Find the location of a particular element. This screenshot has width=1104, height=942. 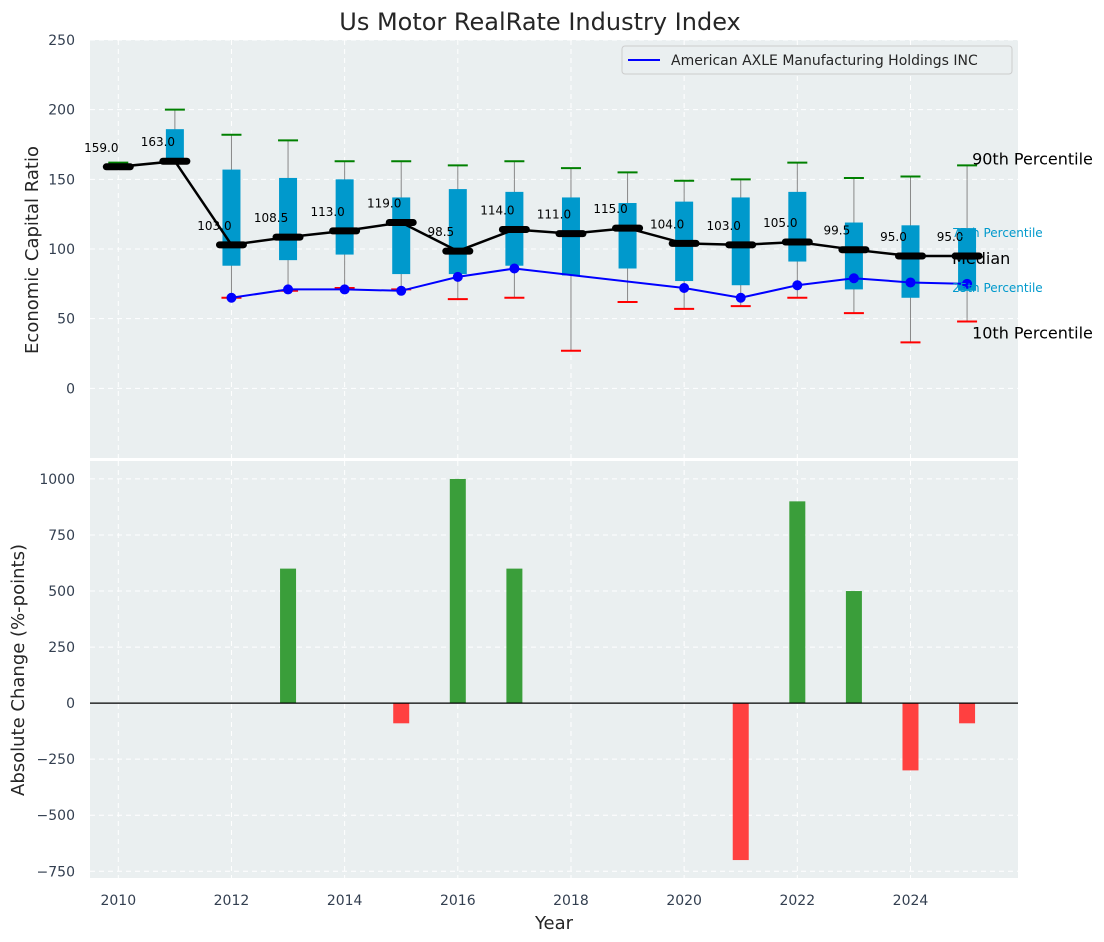

median-line is located at coordinates (543, 208).